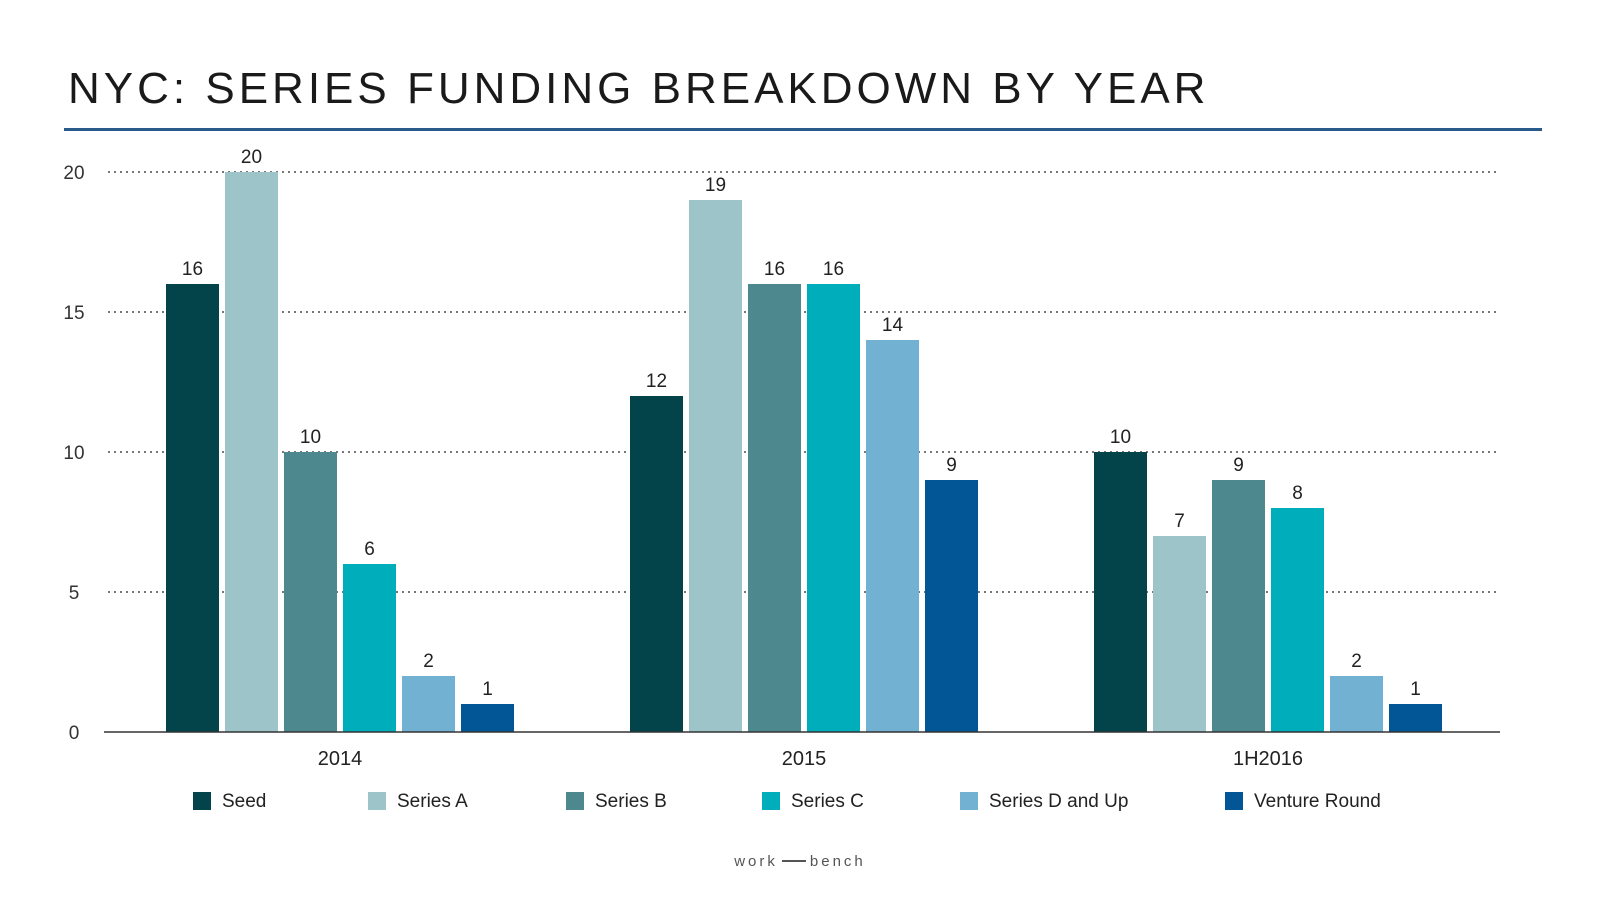 The width and height of the screenshot is (1600, 900). I want to click on bar-1H2016-series-a, so click(1179, 634).